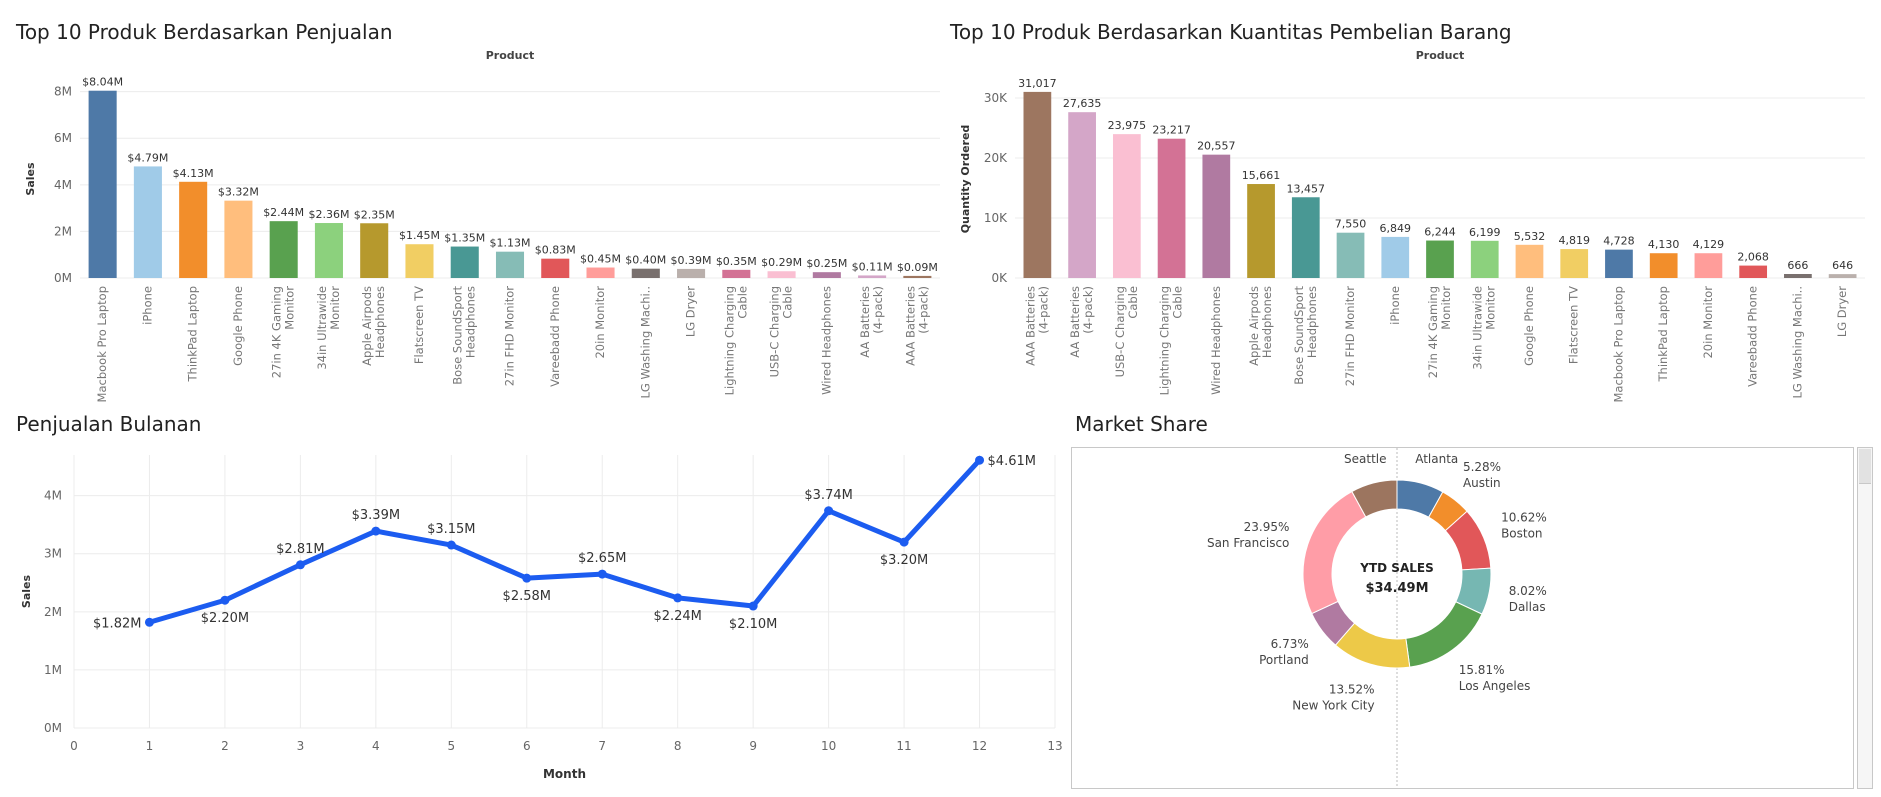 The image size is (1881, 797). Describe the element at coordinates (1254, 326) in the screenshot. I see `qty-category-label: Apple Airpods` at that location.